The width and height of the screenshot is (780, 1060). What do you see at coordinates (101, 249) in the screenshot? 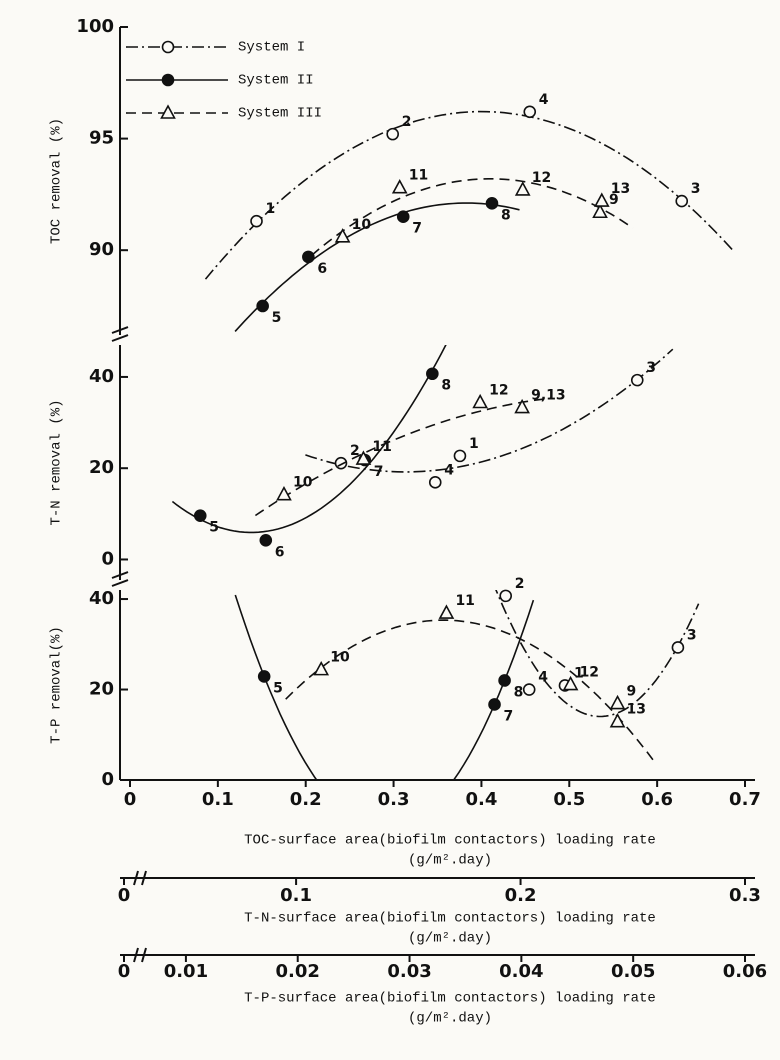
I see `y-tick-label: 90` at bounding box center [101, 249].